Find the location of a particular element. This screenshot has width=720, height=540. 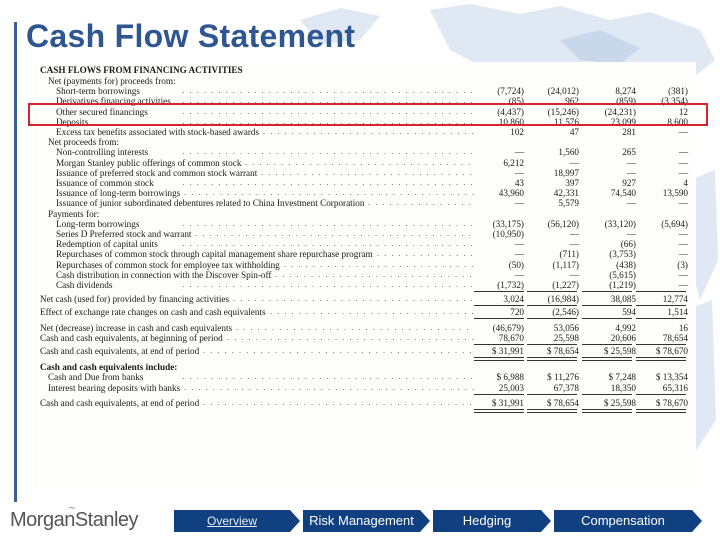

row-label: Cash and cash equivalents include: is located at coordinates (109, 367).